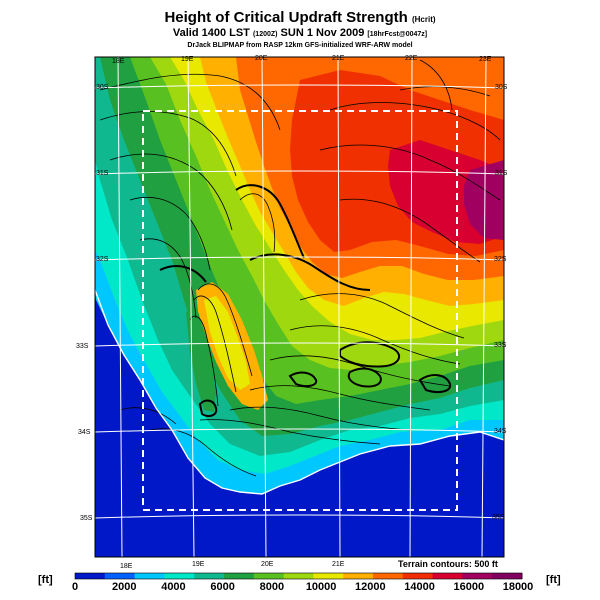 Image resolution: width=600 pixels, height=600 pixels. What do you see at coordinates (198, 564) in the screenshot?
I see `lon-label-bottom: 19E` at bounding box center [198, 564].